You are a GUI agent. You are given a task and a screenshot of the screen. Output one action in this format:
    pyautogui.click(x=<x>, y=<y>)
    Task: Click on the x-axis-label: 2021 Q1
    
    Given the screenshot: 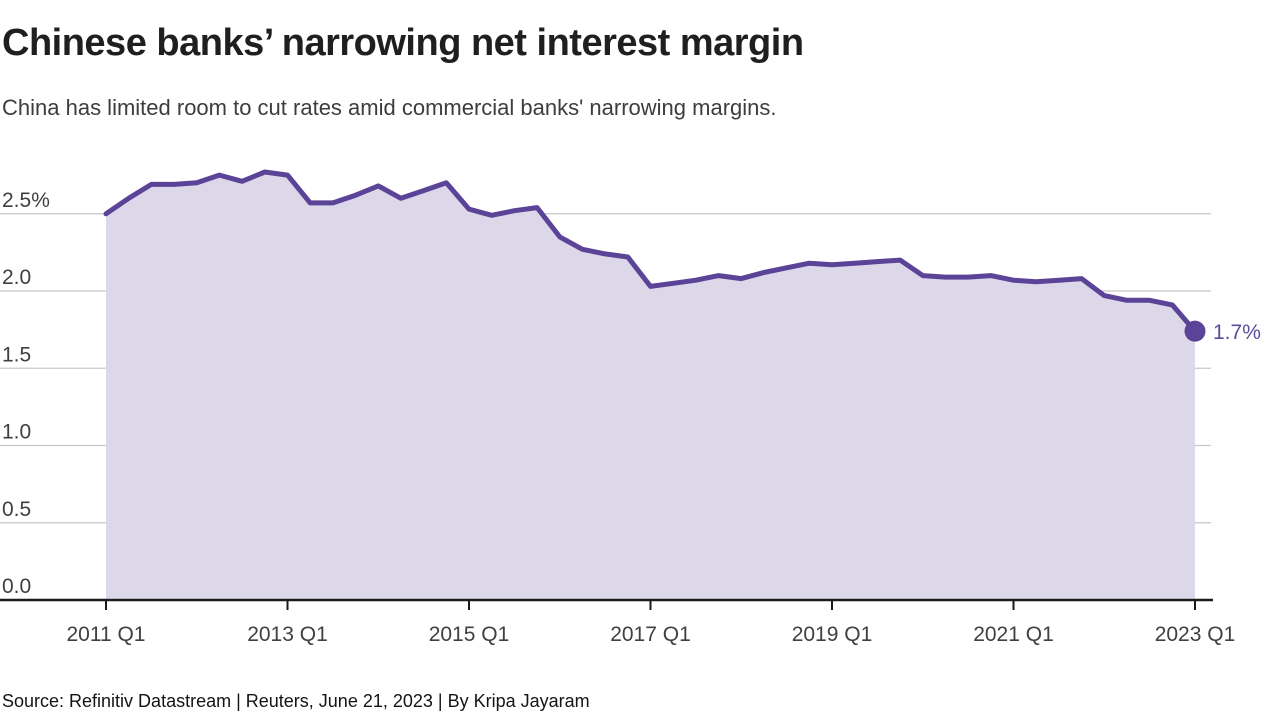 What is the action you would take?
    pyautogui.click(x=1013, y=634)
    